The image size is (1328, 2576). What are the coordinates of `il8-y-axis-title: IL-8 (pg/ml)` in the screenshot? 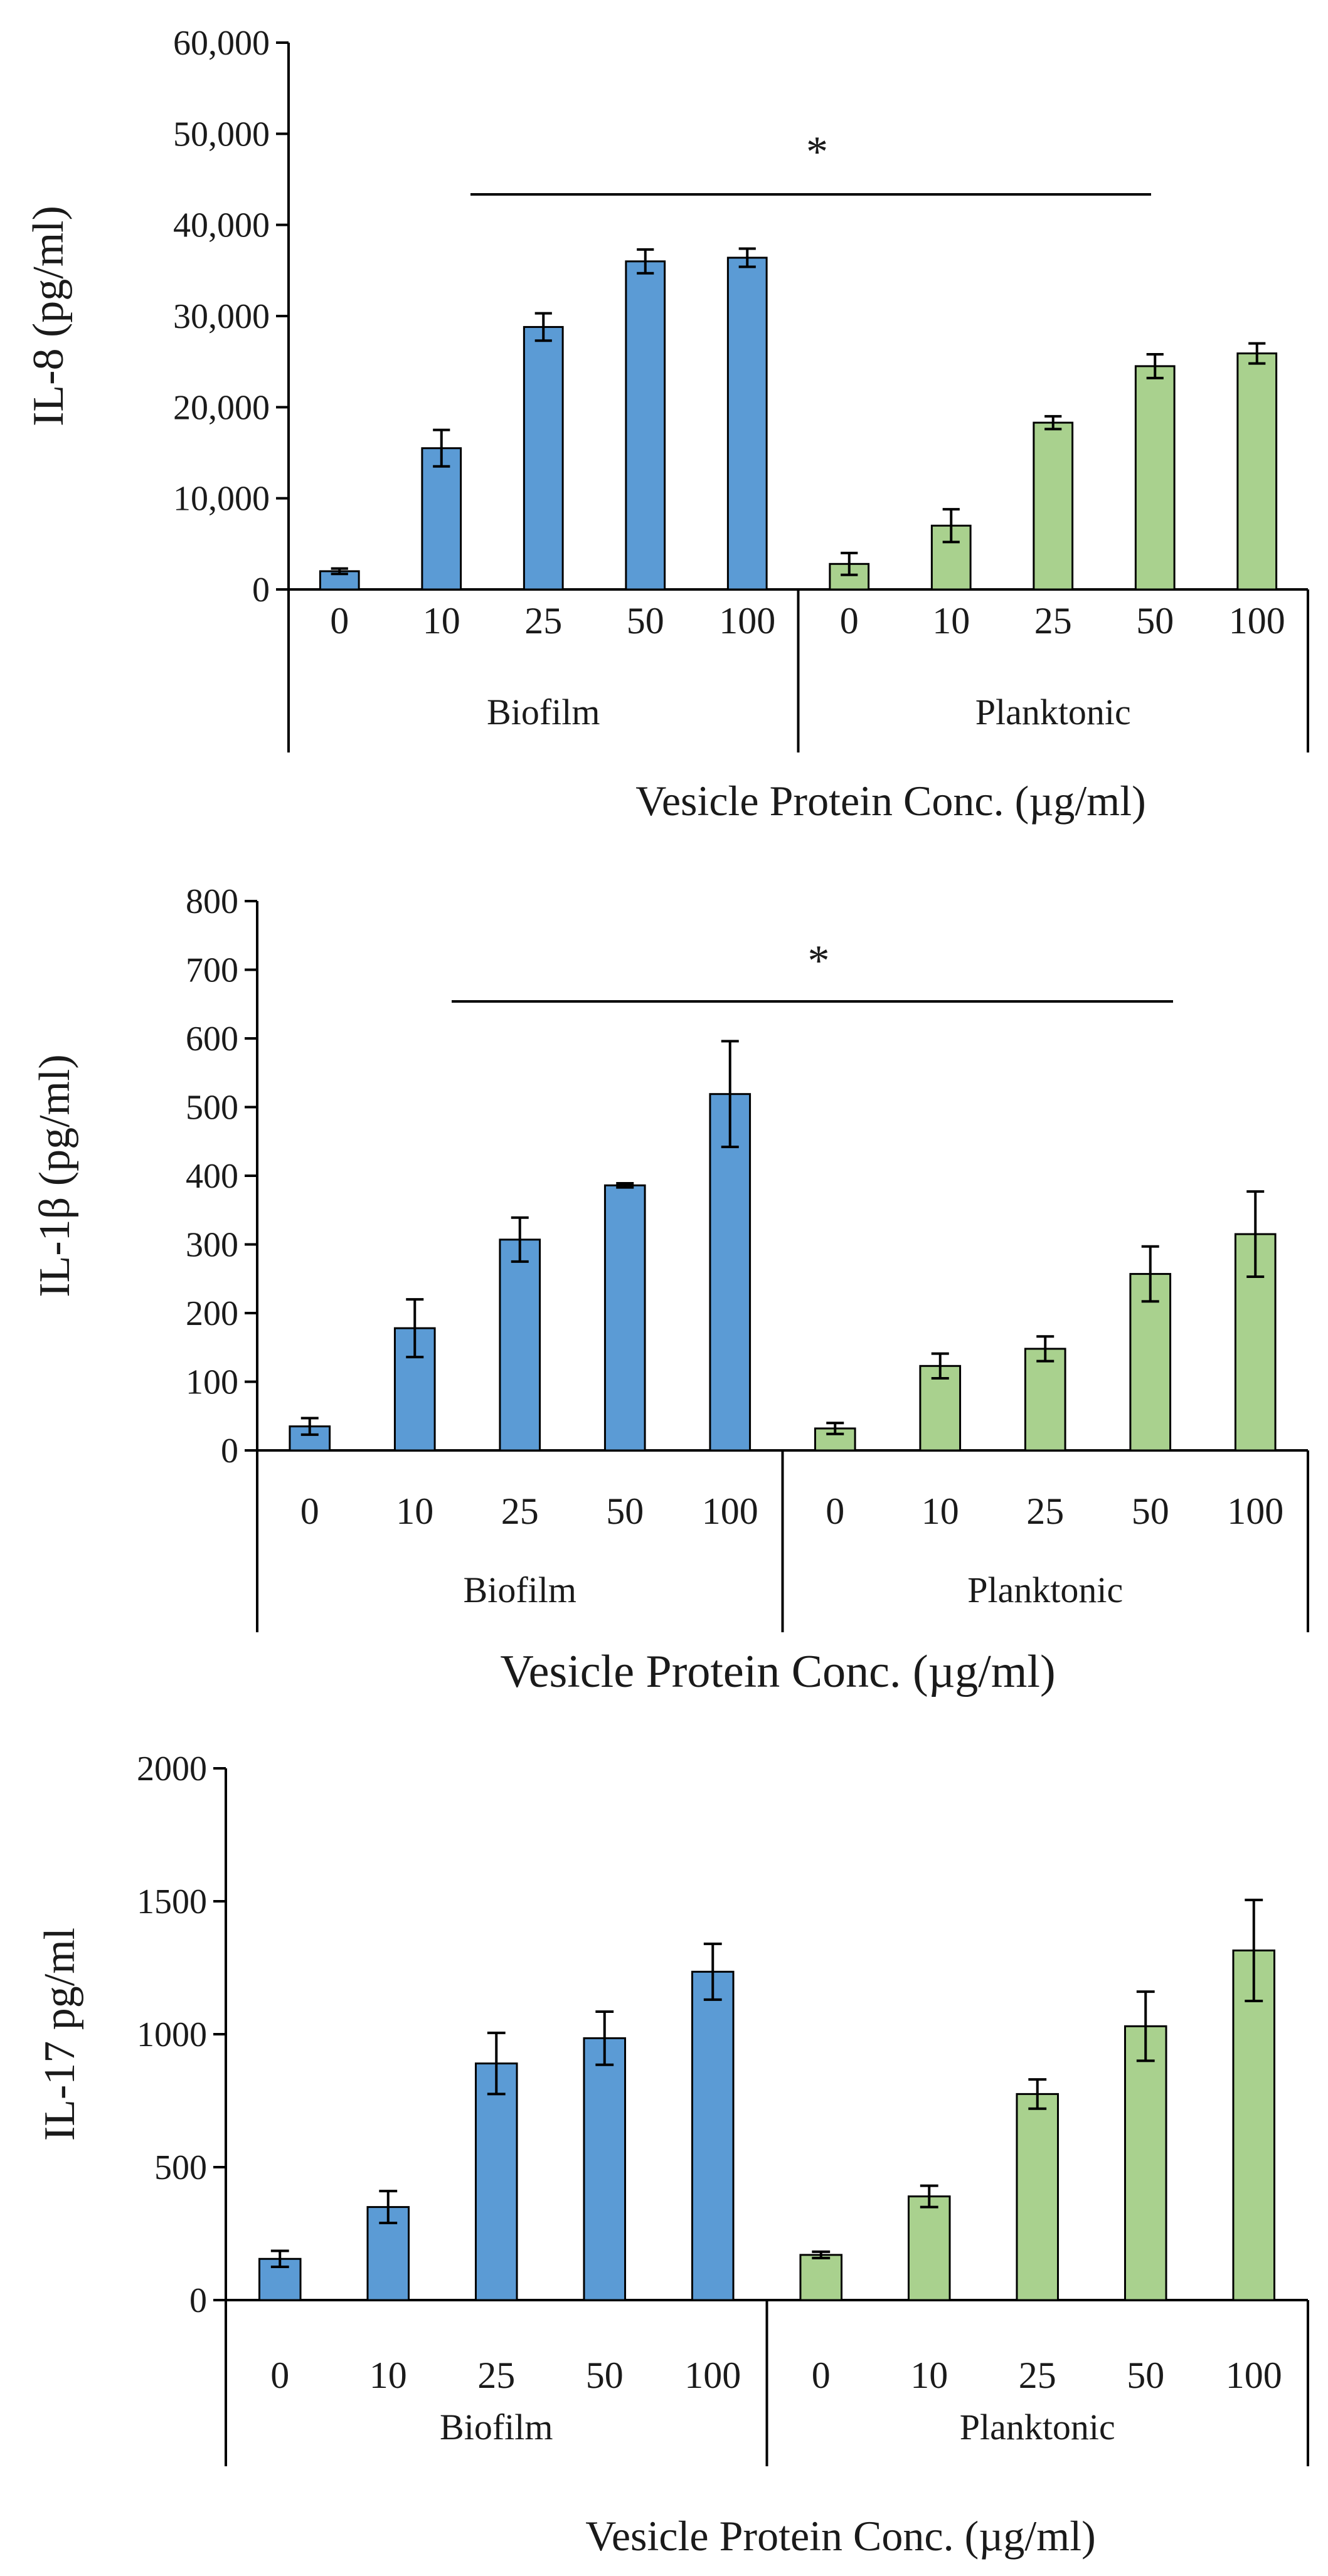 It's located at (48, 316).